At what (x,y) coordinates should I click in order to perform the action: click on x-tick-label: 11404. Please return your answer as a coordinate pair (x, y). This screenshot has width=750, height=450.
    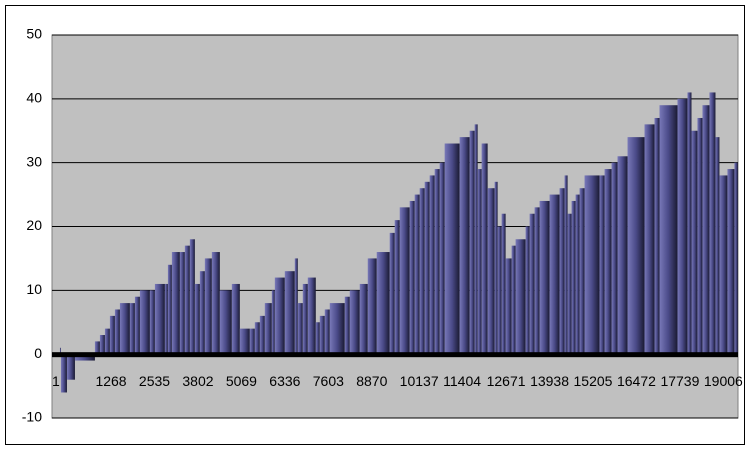
    Looking at the image, I should click on (462, 381).